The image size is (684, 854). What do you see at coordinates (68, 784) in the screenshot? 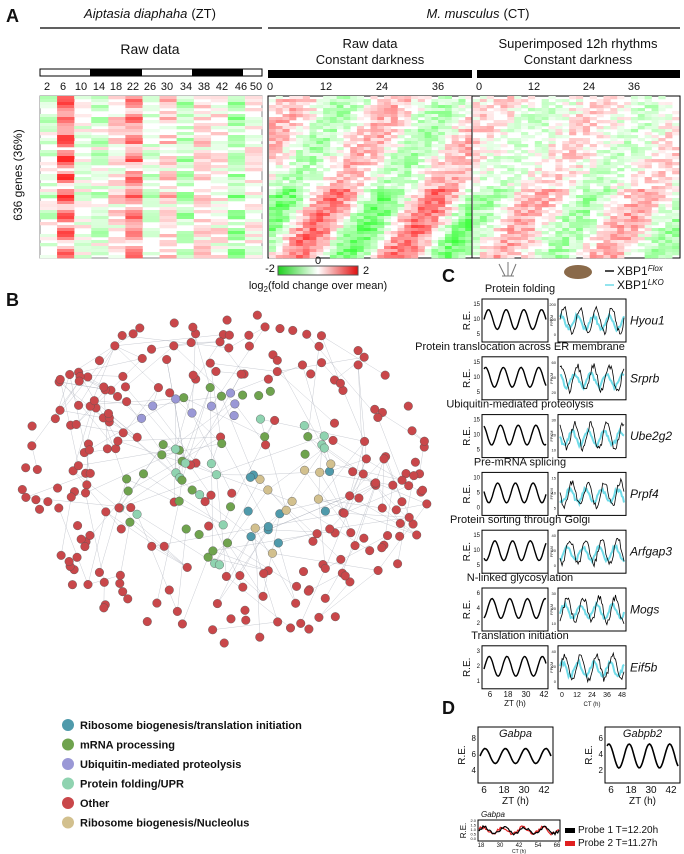
I see `legend-swatch` at bounding box center [68, 784].